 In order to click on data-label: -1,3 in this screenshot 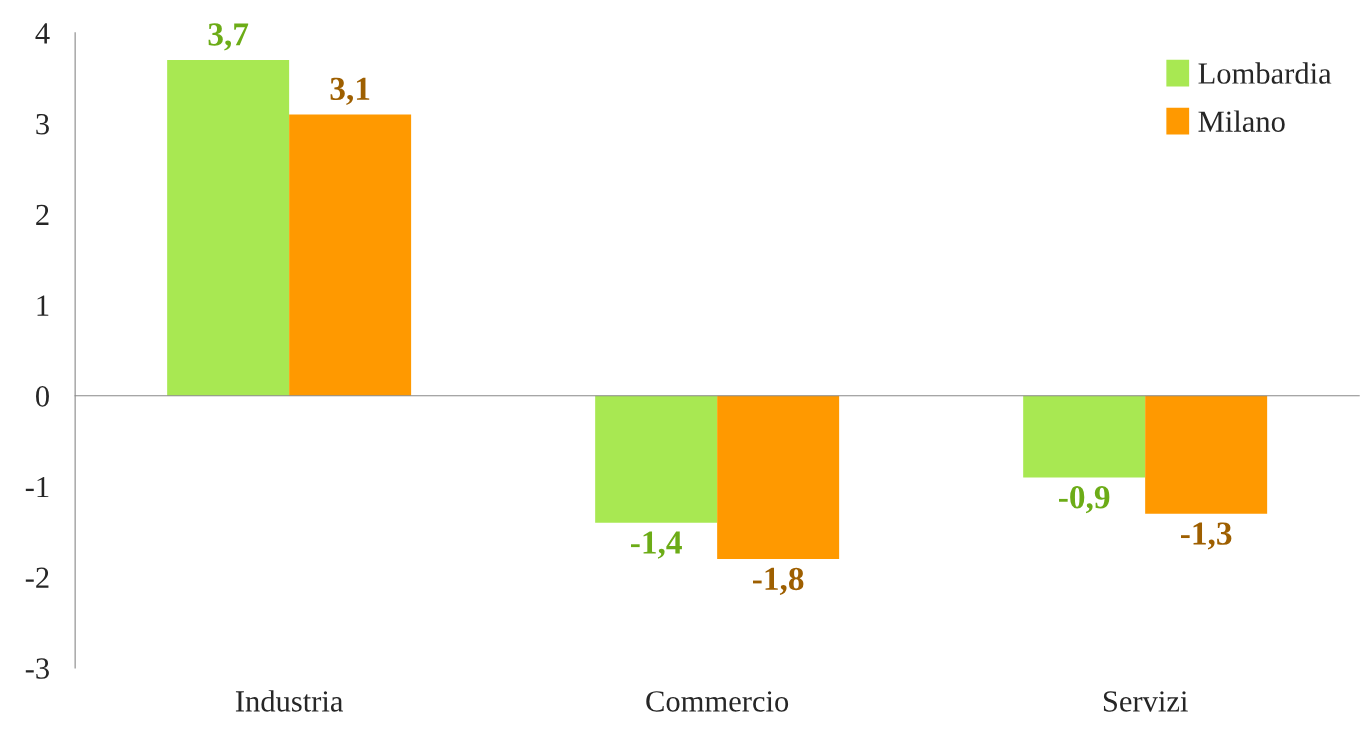, I will do `click(1206, 536)`.